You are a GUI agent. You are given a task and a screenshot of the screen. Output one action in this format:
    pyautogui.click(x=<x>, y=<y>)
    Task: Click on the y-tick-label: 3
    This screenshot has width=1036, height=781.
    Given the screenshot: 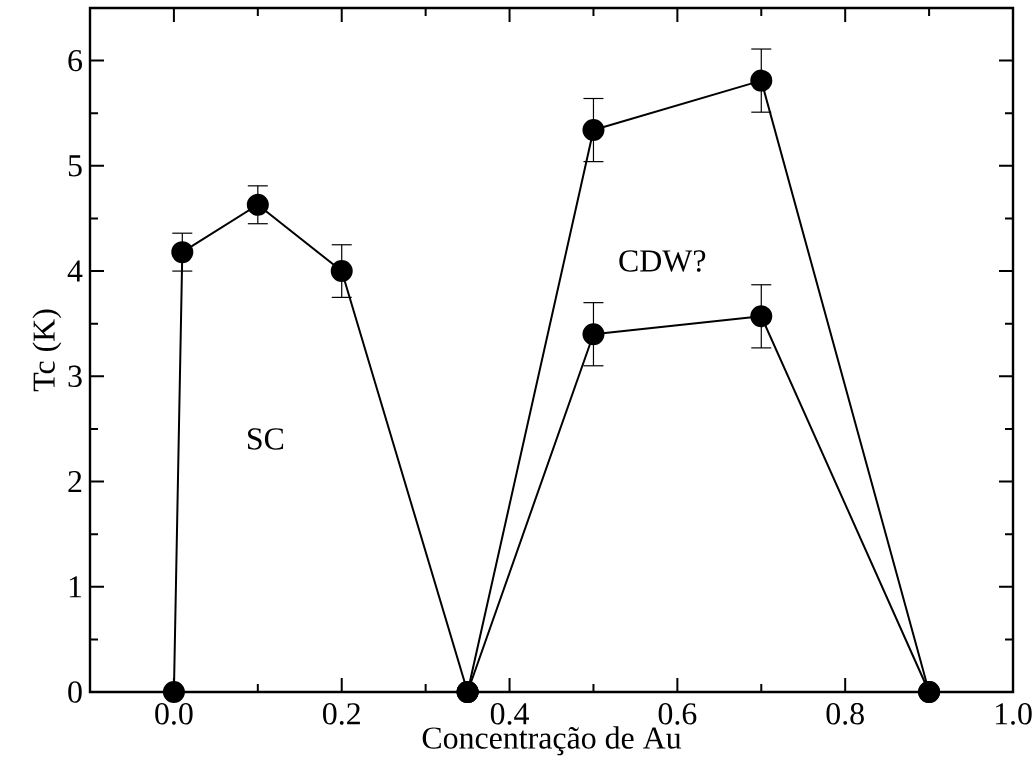 What is the action you would take?
    pyautogui.click(x=75, y=376)
    